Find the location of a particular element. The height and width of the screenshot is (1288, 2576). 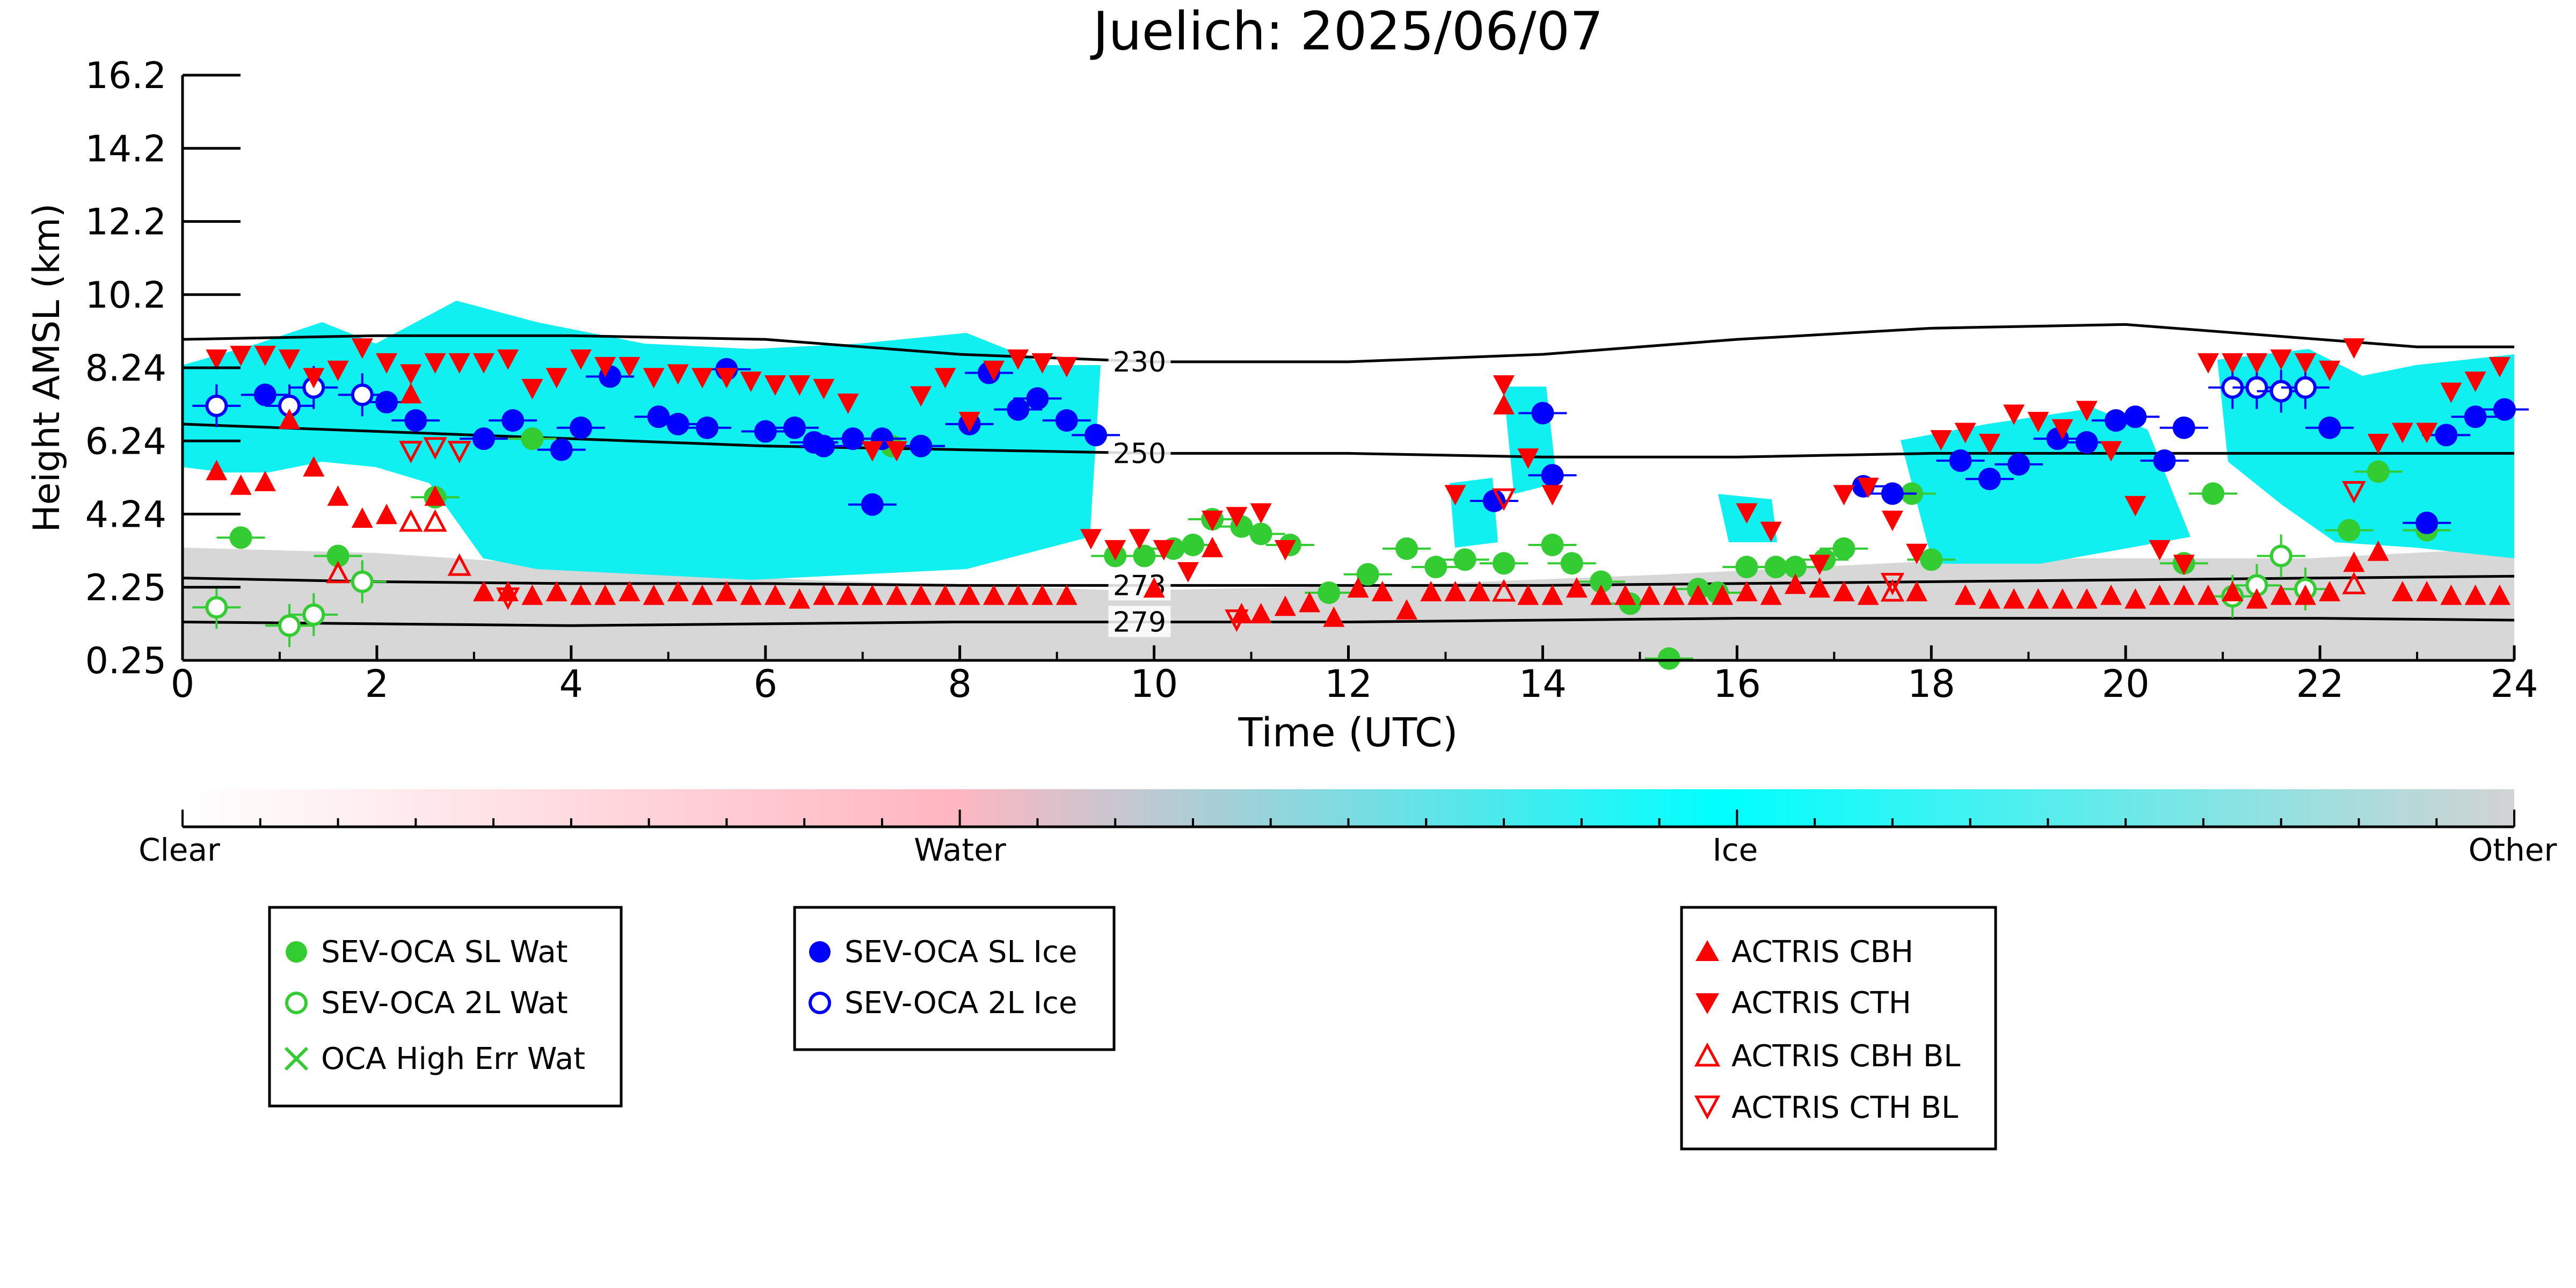

isotherm-label-279: 279 is located at coordinates (1139, 622).